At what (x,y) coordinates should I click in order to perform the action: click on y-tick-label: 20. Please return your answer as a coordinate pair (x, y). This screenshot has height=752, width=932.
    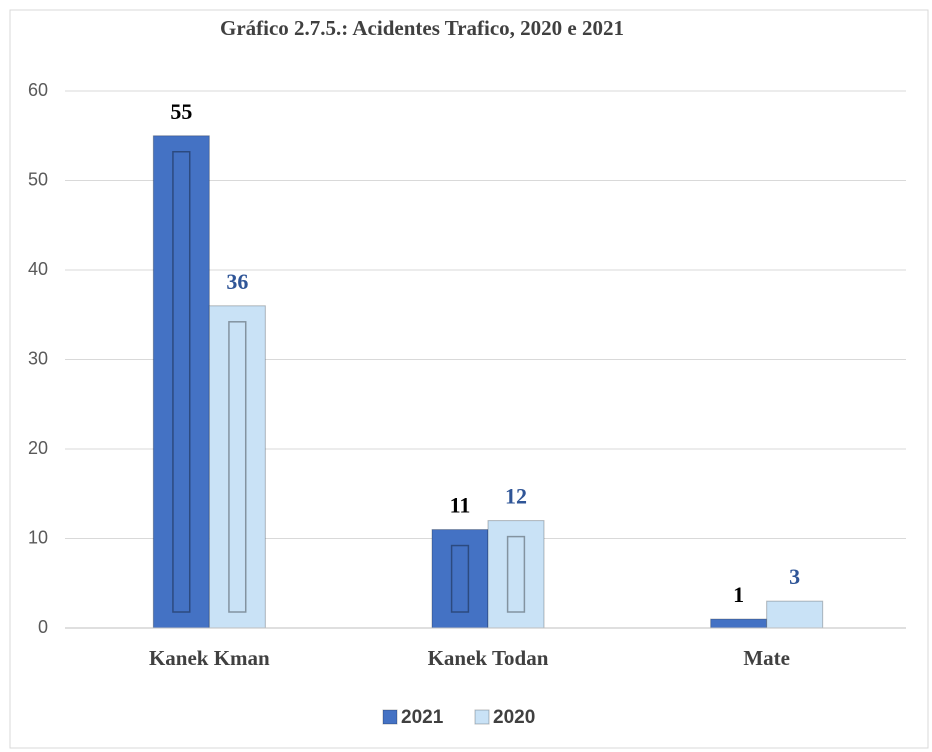
    Looking at the image, I should click on (38, 448).